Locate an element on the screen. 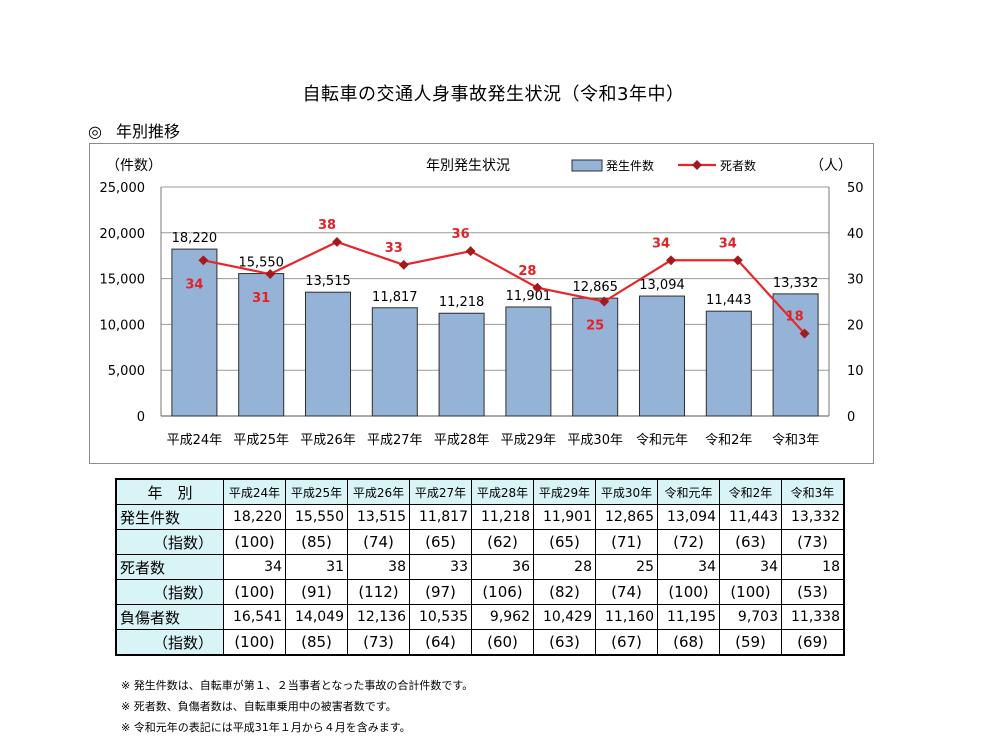 The height and width of the screenshot is (741, 987). table-year-header: 平成30年 is located at coordinates (626, 491).